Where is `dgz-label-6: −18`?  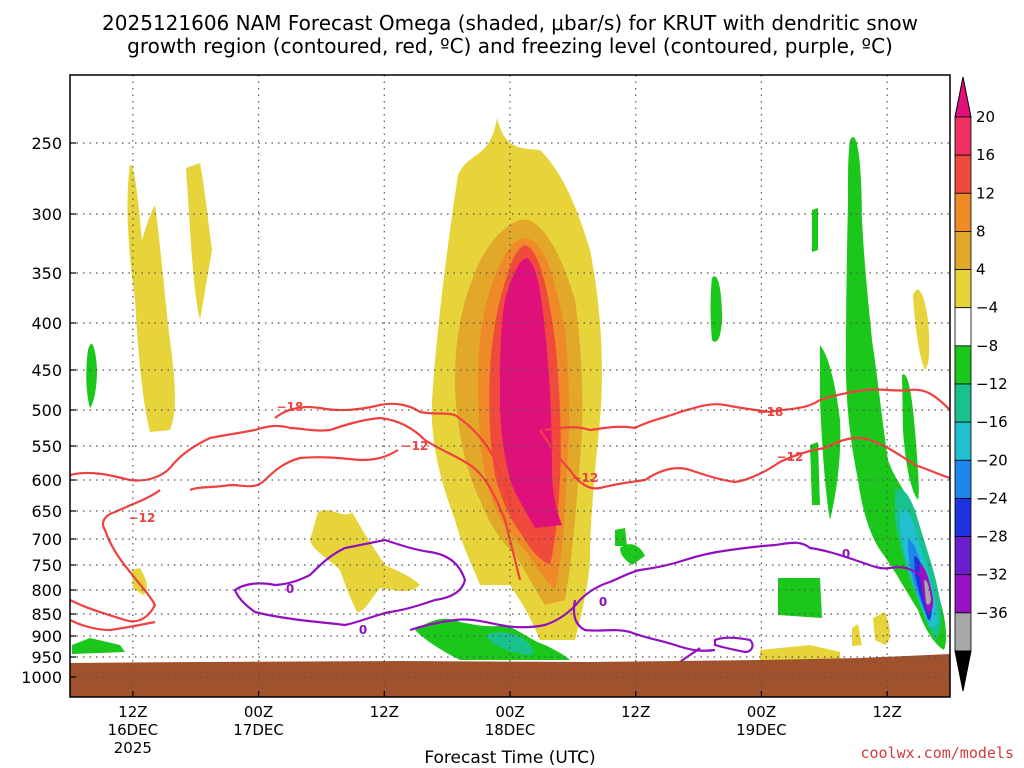 dgz-label-6: −18 is located at coordinates (770, 412).